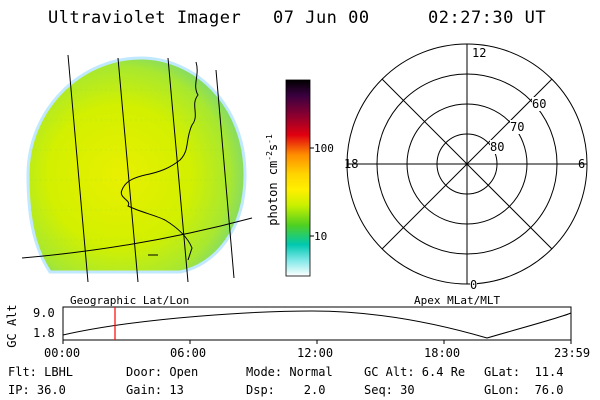  What do you see at coordinates (162, 372) in the screenshot?
I see `info-door: Door: Open` at bounding box center [162, 372].